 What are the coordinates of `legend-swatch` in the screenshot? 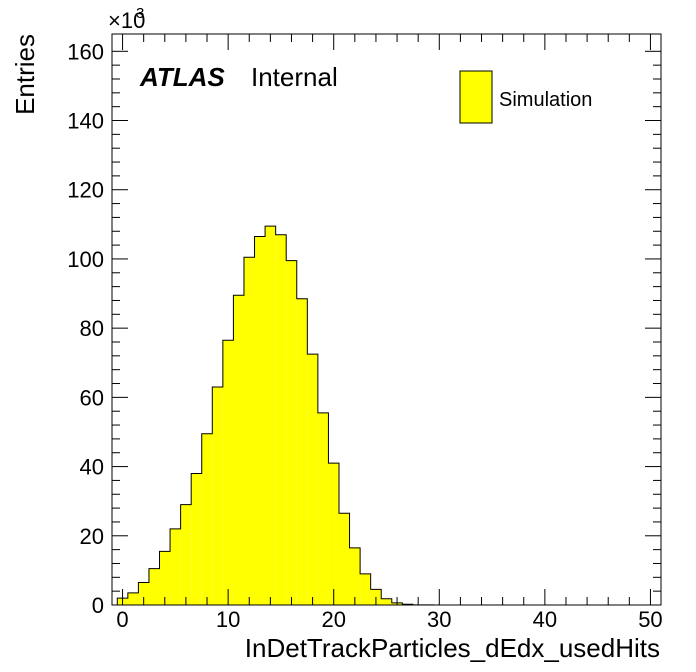 It's located at (476, 97).